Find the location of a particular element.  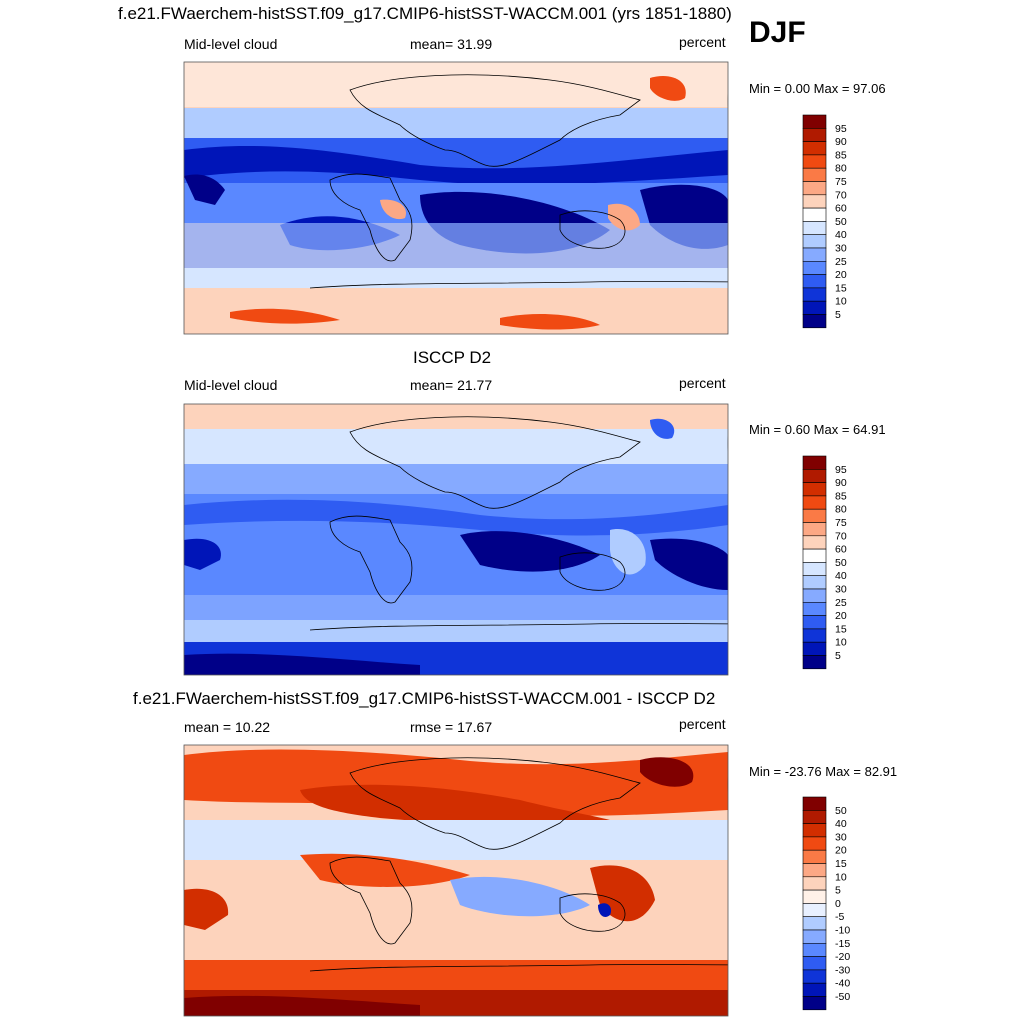

colorbar-label: -10 is located at coordinates (842, 931).